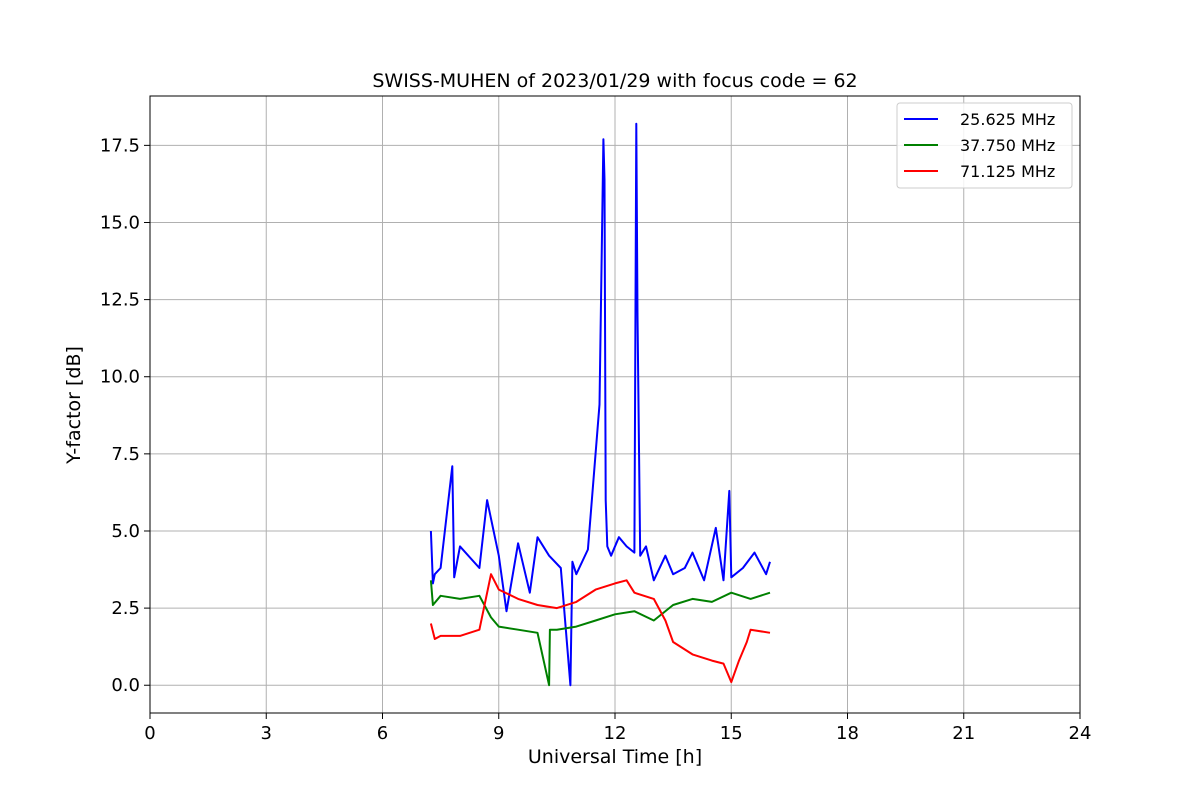 The image size is (1200, 800). What do you see at coordinates (498, 733) in the screenshot?
I see `x-tick-label: 9` at bounding box center [498, 733].